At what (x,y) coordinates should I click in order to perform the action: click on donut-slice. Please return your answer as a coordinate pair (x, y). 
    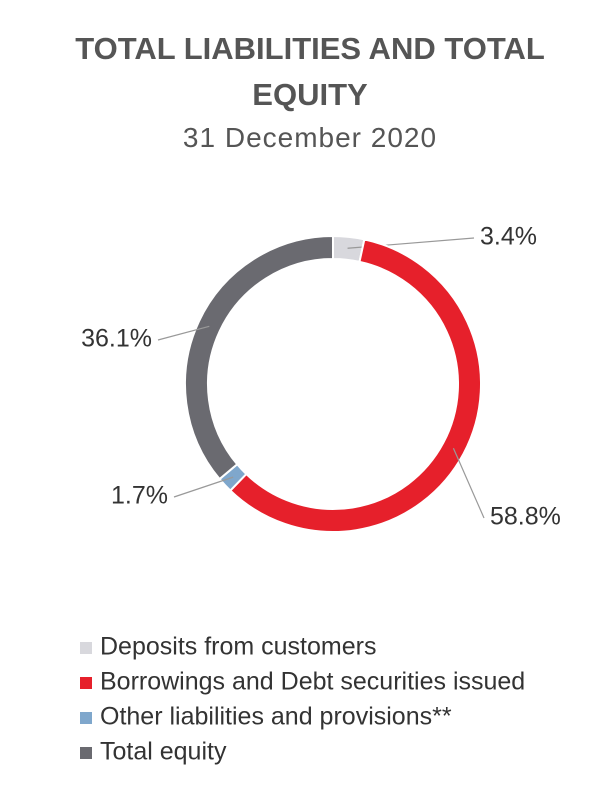
    Looking at the image, I should click on (259, 357).